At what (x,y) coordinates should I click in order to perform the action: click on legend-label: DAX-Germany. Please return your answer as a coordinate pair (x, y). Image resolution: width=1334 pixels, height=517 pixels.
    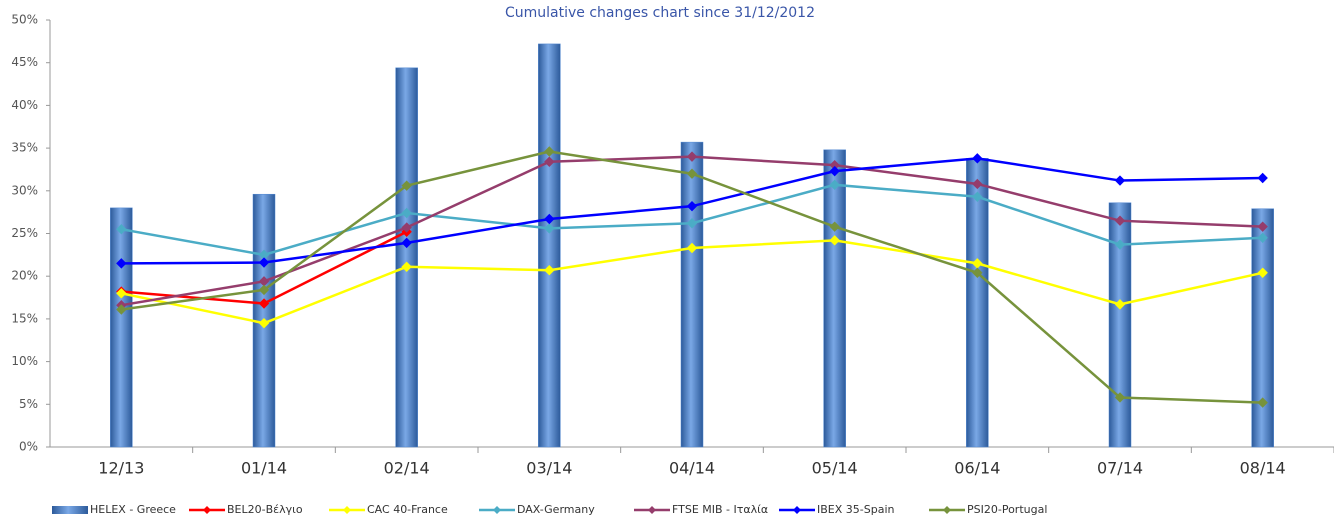
    Looking at the image, I should click on (556, 509).